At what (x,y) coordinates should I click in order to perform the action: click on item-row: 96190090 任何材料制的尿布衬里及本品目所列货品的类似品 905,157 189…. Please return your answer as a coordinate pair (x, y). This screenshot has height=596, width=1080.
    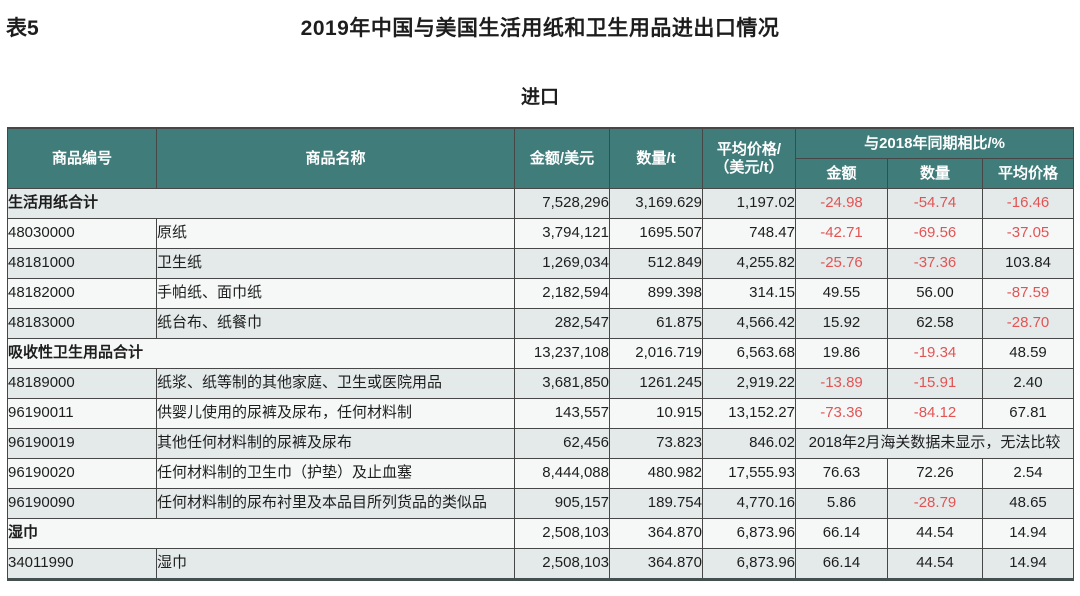
    Looking at the image, I should click on (541, 503).